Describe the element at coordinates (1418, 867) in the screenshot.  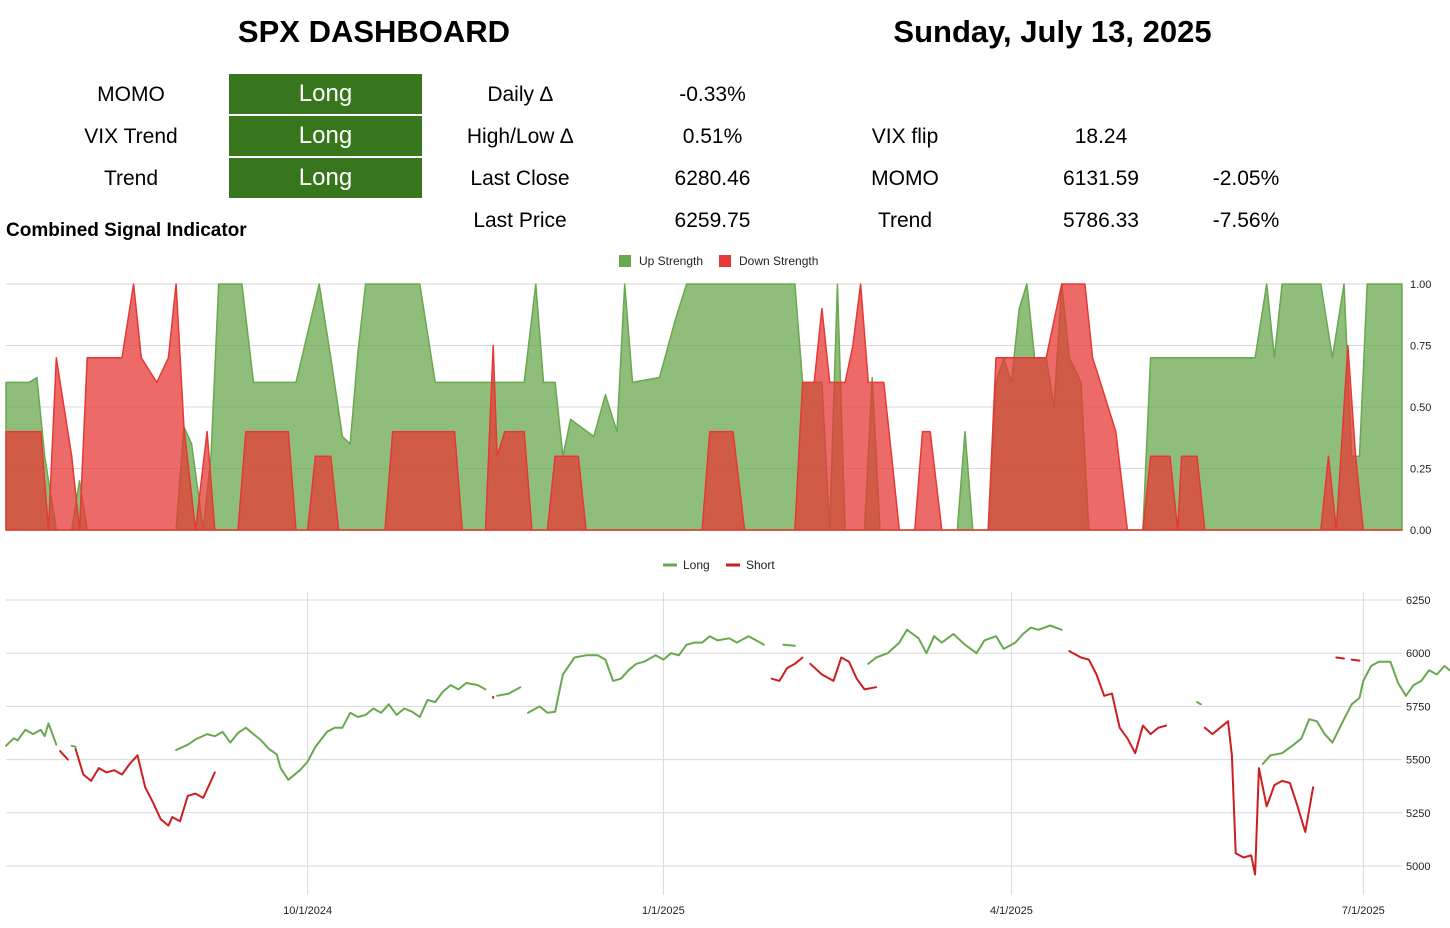
I see `price-y-tick: 5000` at that location.